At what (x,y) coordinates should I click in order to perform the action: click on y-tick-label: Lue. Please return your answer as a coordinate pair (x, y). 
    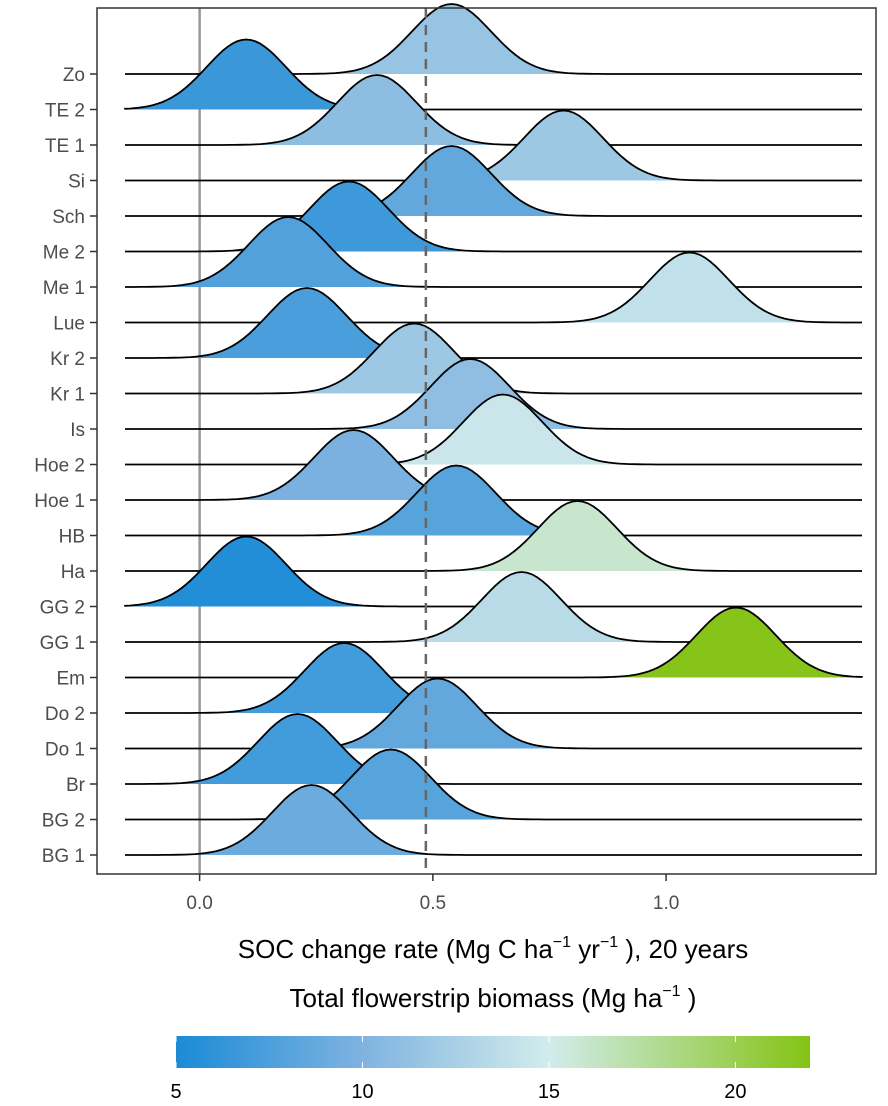
    Looking at the image, I should click on (69, 324).